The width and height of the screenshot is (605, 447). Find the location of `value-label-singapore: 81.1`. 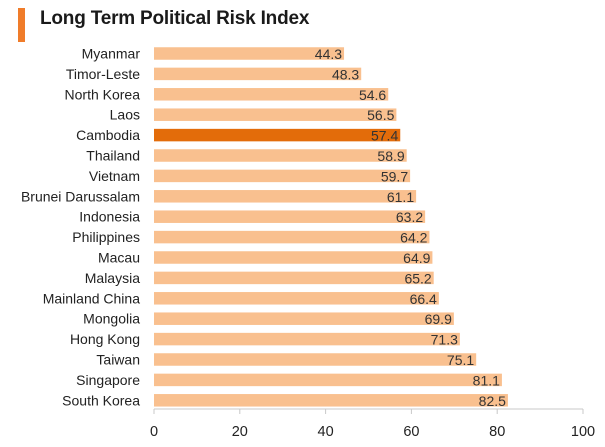

value-label-singapore: 81.1 is located at coordinates (486, 380).